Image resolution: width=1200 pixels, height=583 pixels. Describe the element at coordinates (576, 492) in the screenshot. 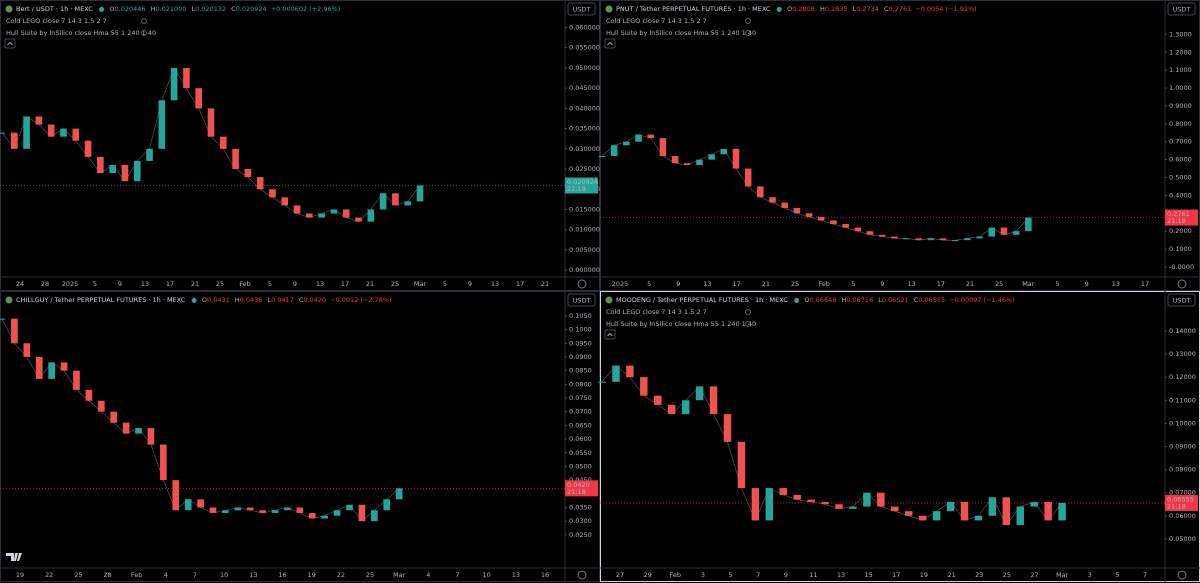

I see `countdown: 21:18` at that location.